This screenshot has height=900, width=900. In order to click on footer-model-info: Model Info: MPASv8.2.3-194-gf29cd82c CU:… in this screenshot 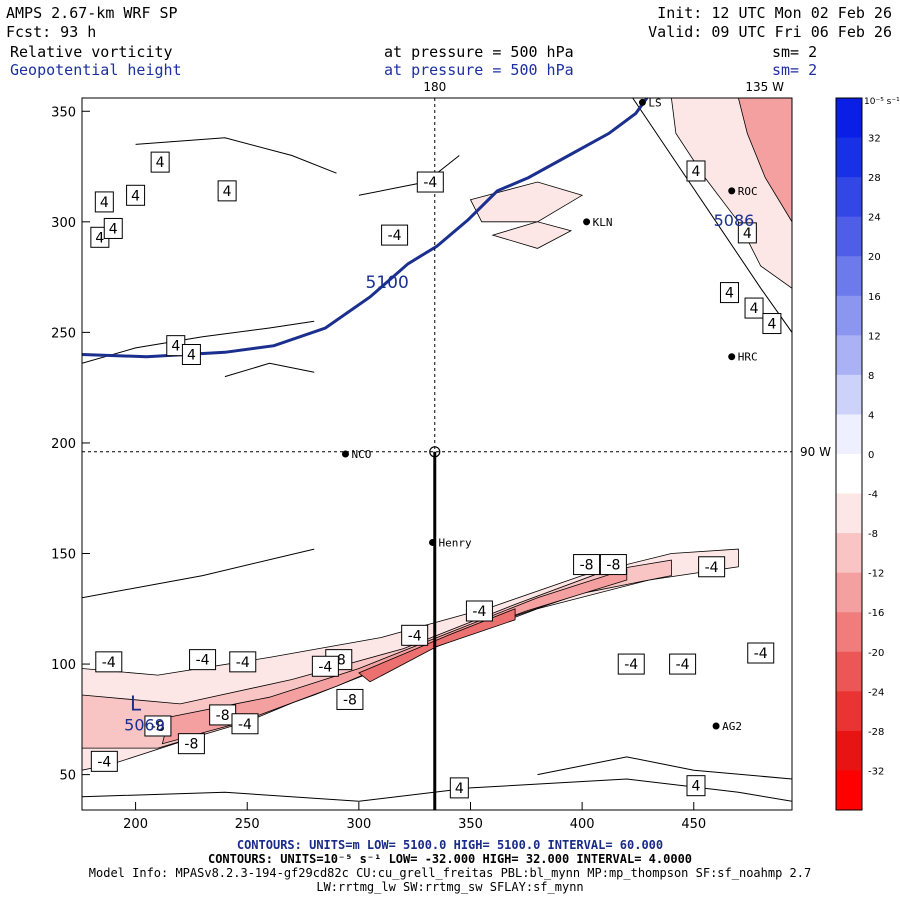, I will do `click(450, 873)`.